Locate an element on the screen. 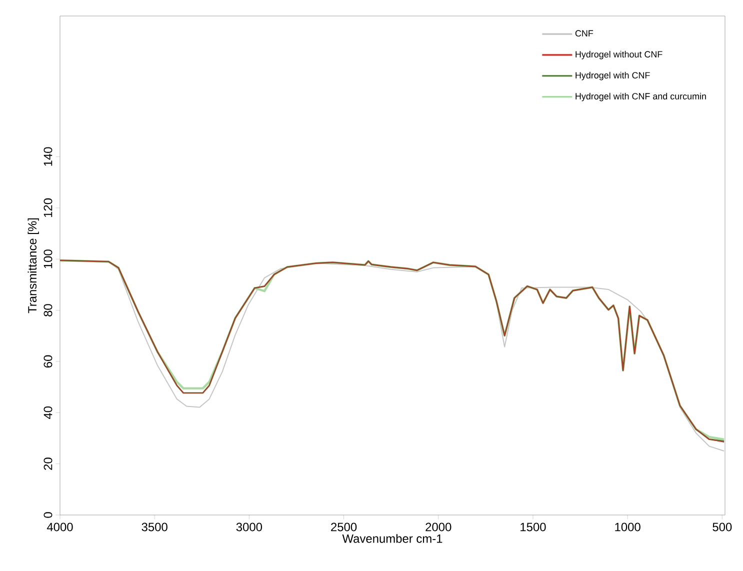 This screenshot has width=743, height=571. x-axis-title: Wavenumber cm-1 is located at coordinates (392, 538).